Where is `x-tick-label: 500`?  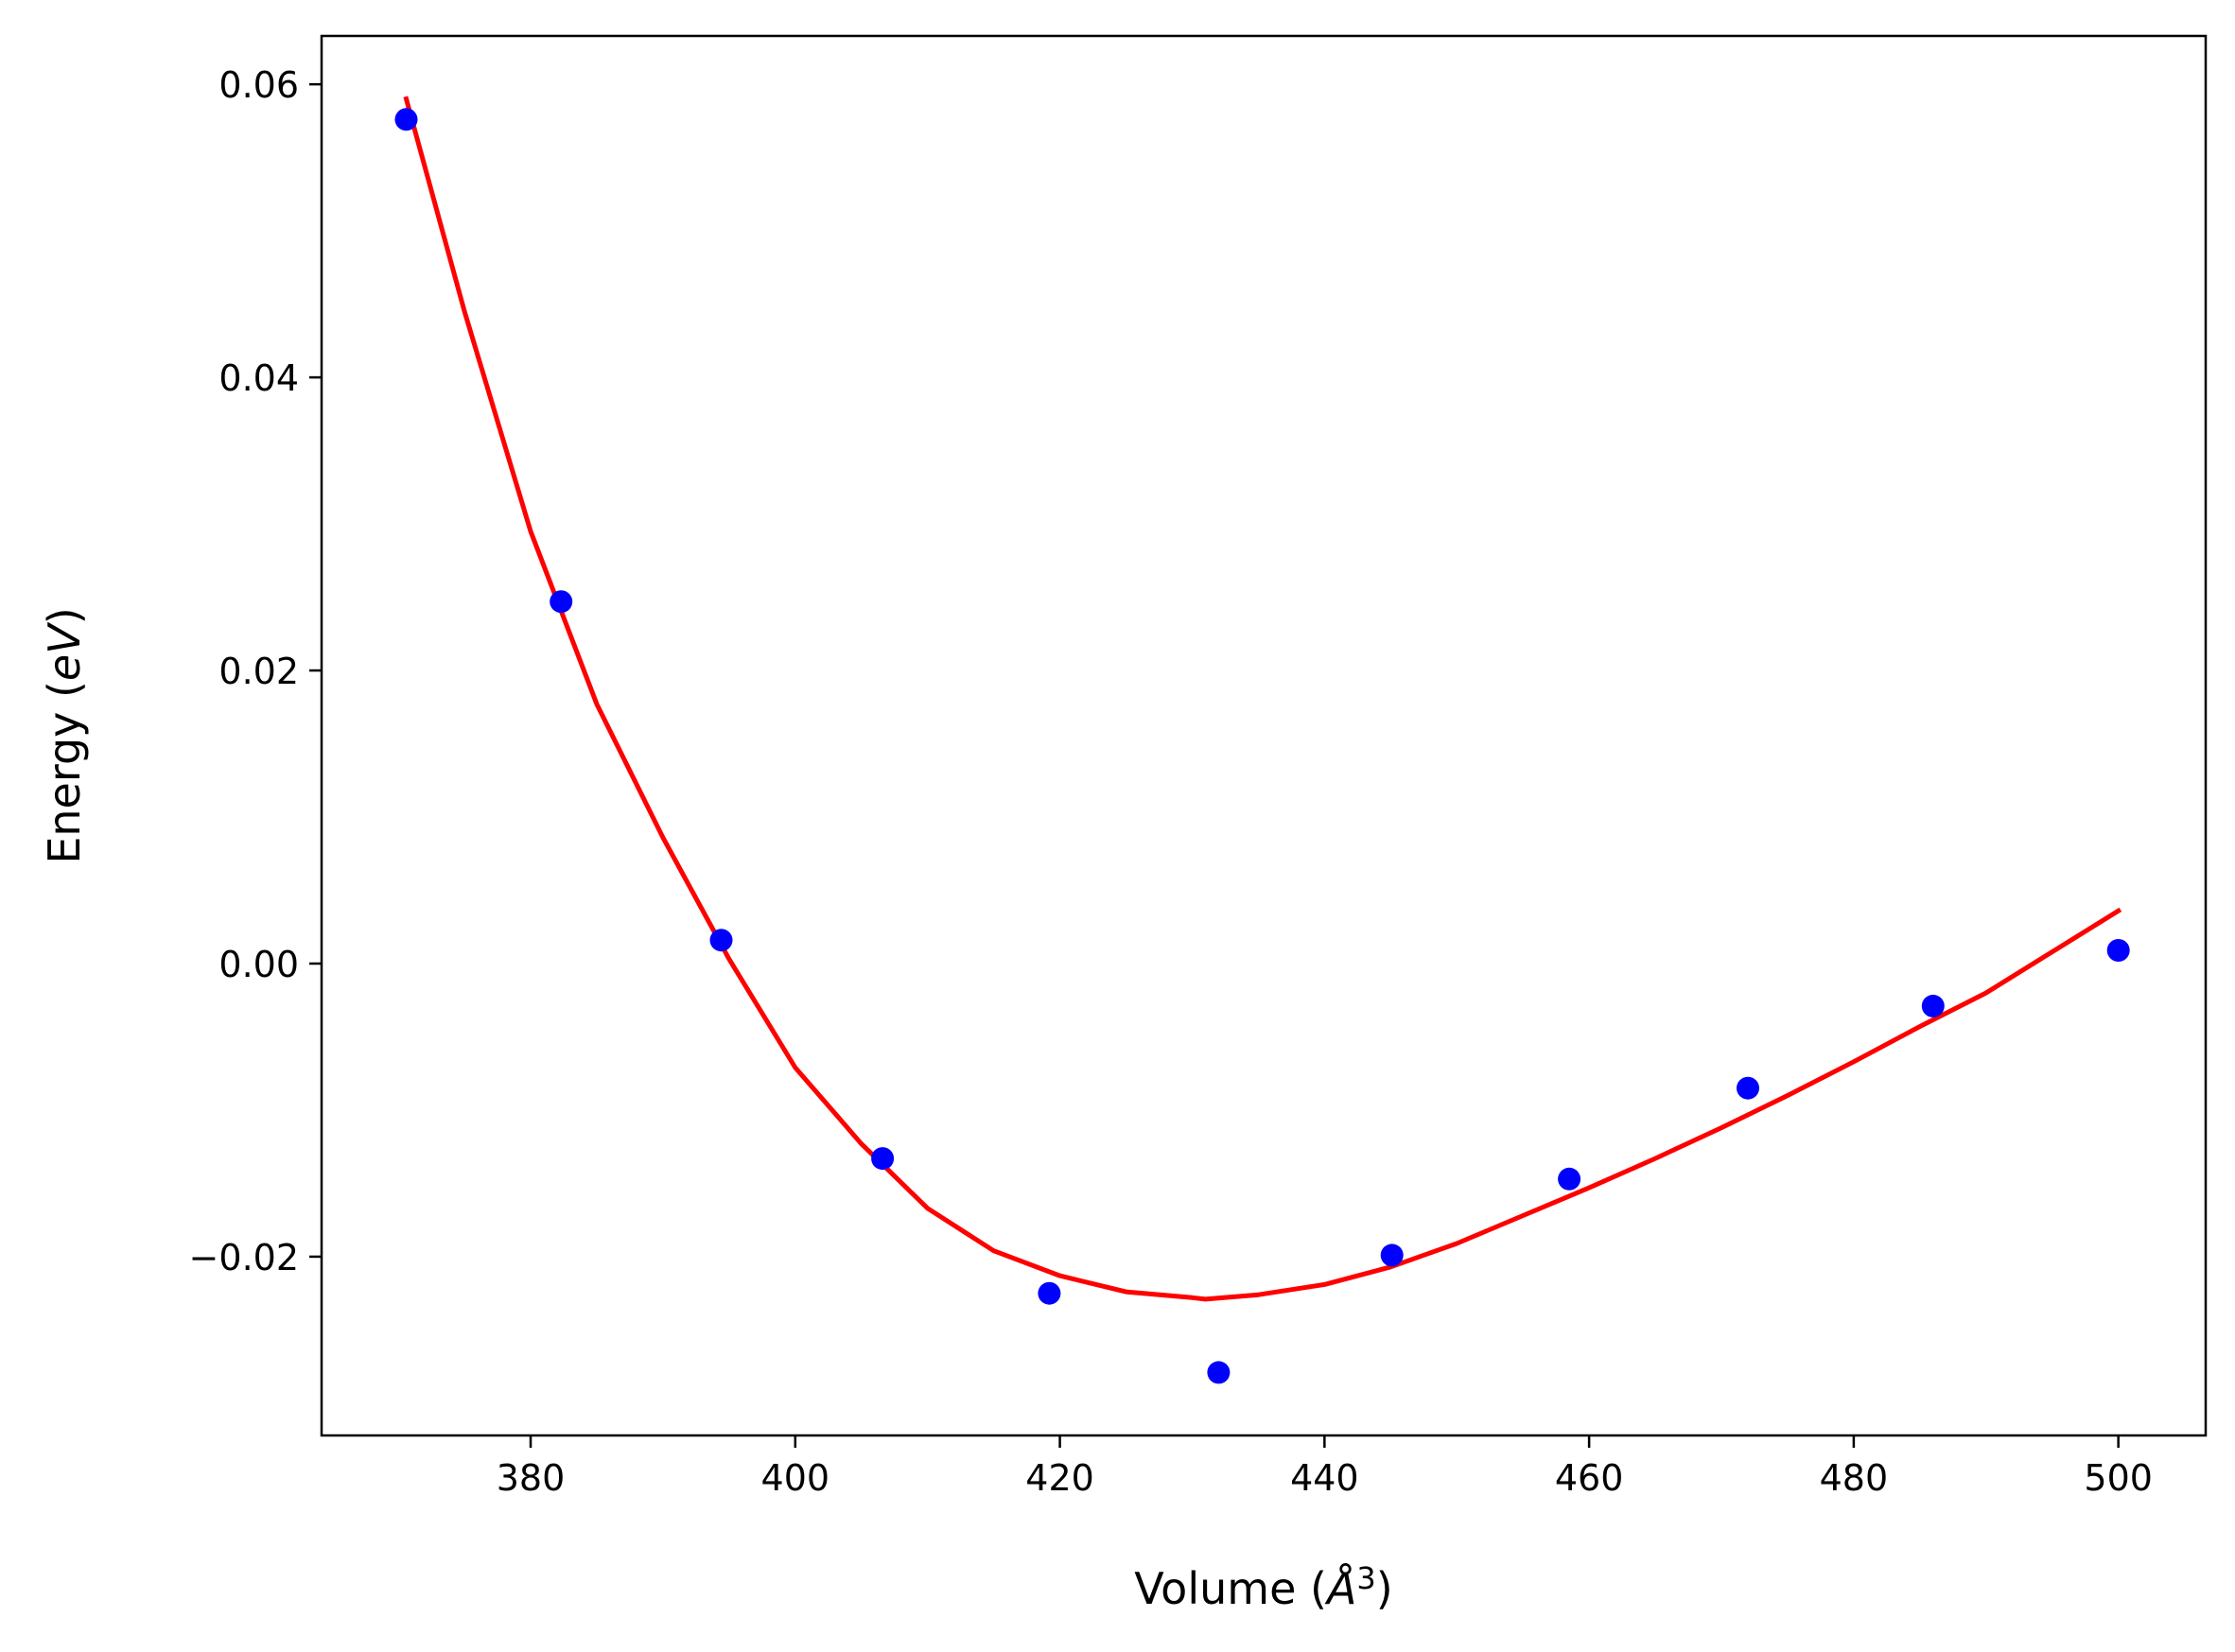
x-tick-label: 500 is located at coordinates (2118, 1478).